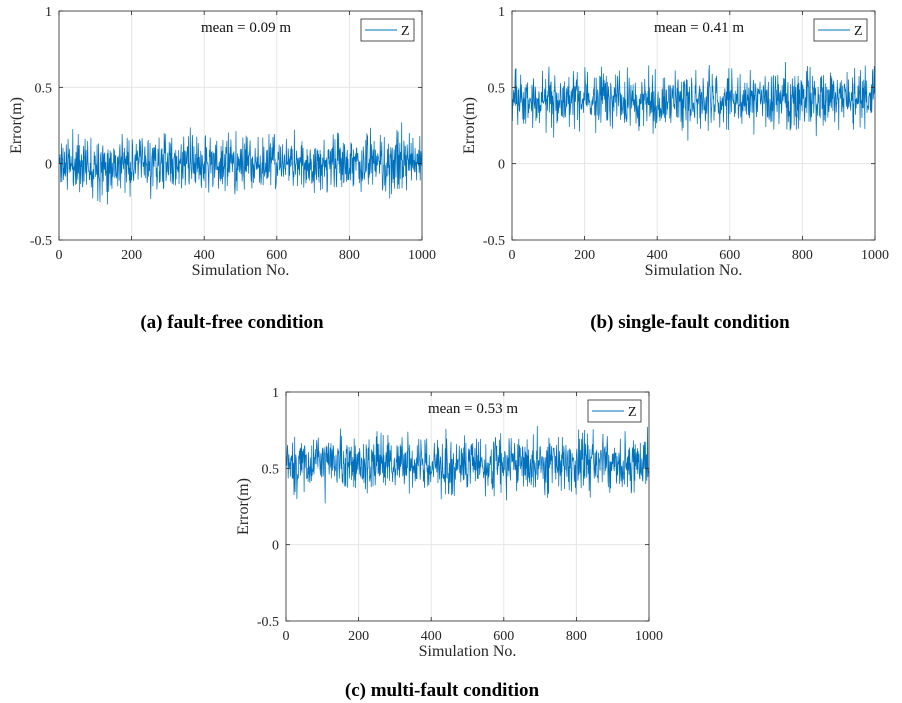 This screenshot has width=902, height=703. Describe the element at coordinates (699, 28) in the screenshot. I see `mean-annotation: mean = 0.41 m` at that location.